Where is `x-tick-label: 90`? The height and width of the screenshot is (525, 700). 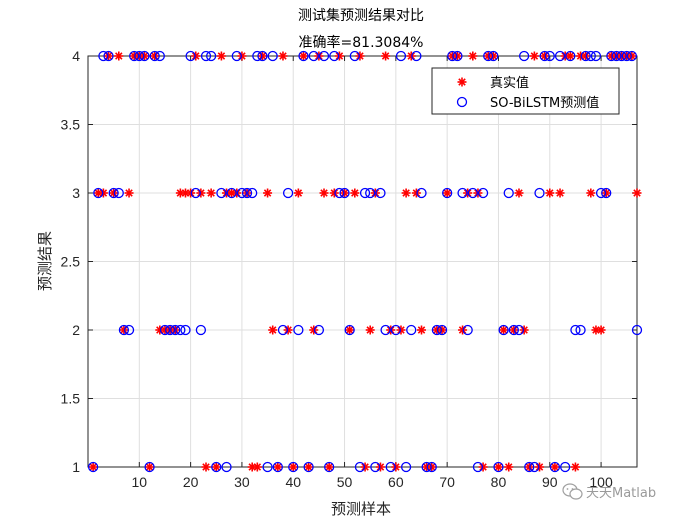 x-tick-label: 90 is located at coordinates (550, 482).